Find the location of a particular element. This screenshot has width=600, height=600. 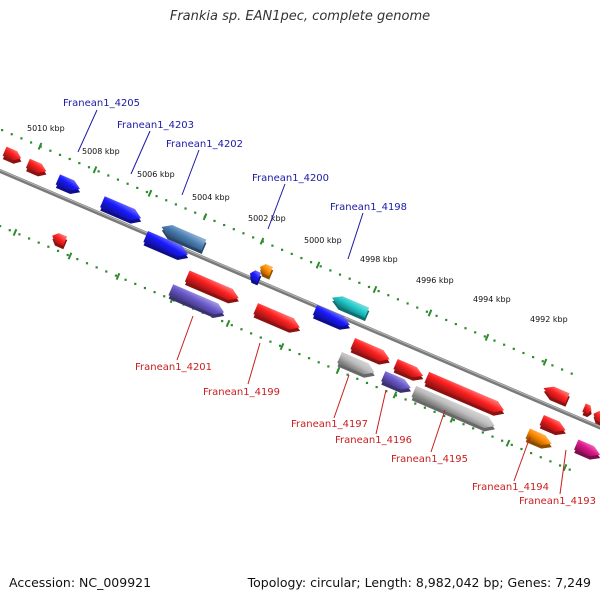

tick-label: 5002 kbp is located at coordinates (267, 218).